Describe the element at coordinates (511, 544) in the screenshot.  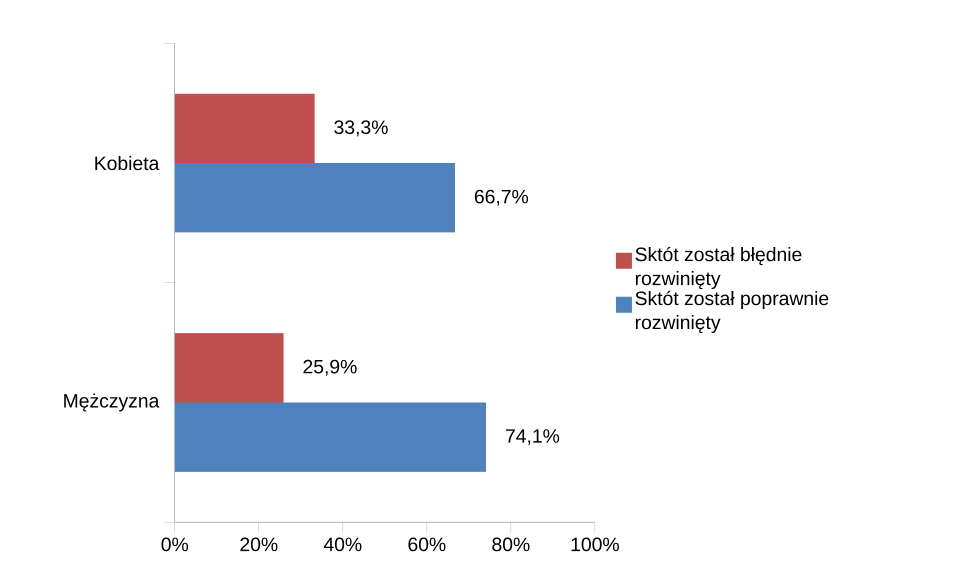
I see `x-tick-label: 80%` at that location.